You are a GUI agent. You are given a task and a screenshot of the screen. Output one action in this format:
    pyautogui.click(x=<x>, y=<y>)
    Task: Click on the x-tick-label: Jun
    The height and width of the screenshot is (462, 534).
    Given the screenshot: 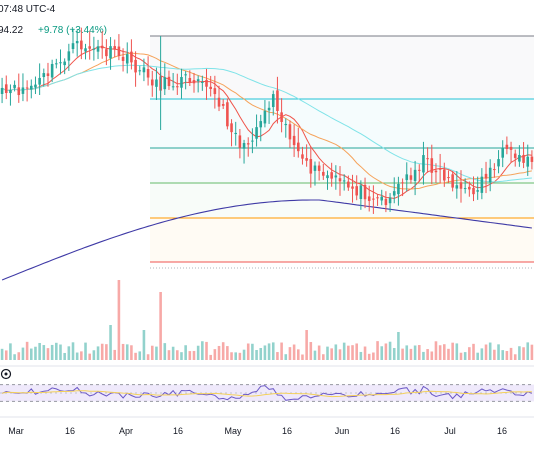 What is the action you would take?
    pyautogui.click(x=342, y=431)
    